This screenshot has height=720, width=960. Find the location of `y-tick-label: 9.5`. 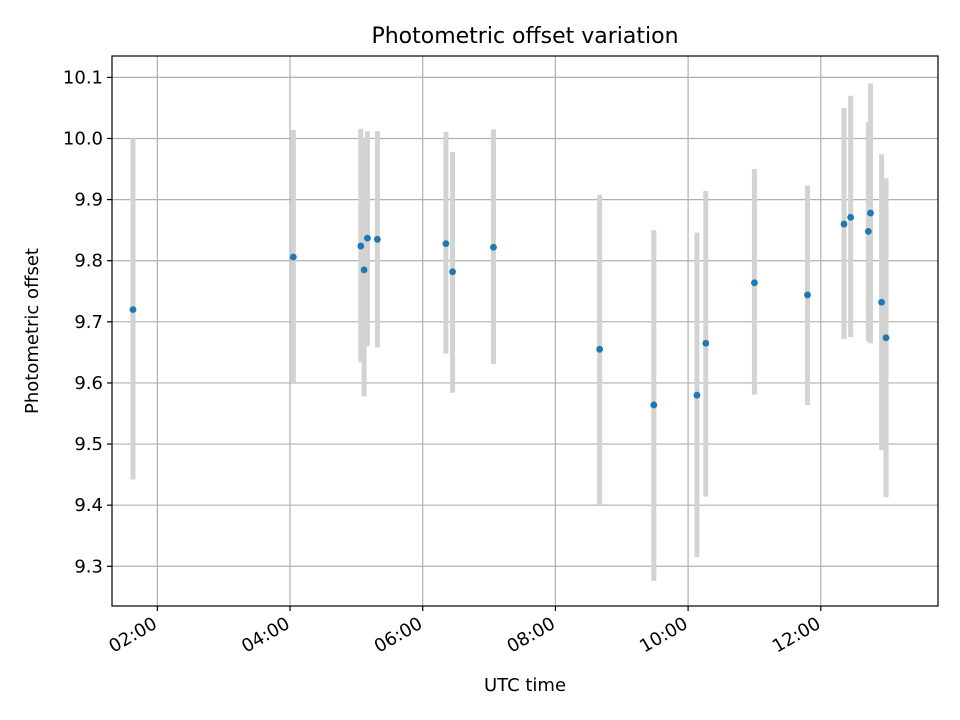

y-tick-label: 9.5 is located at coordinates (88, 444).